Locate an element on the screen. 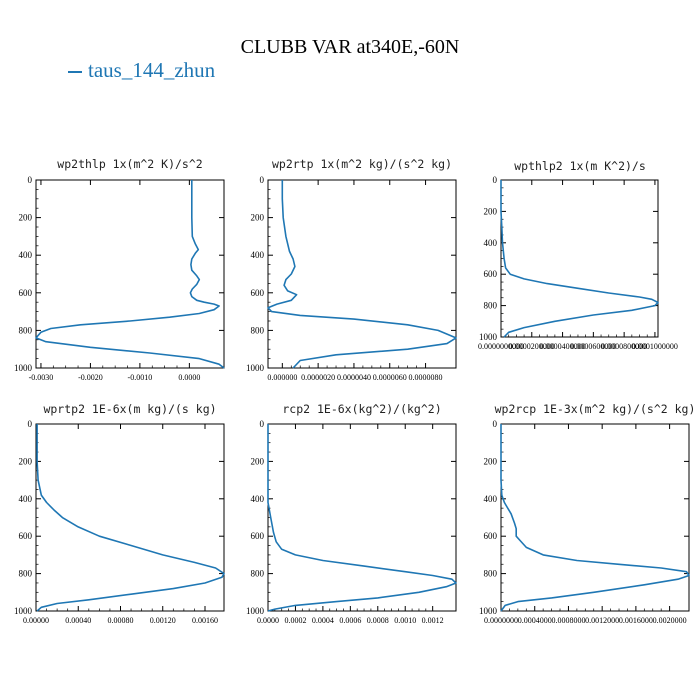 The height and width of the screenshot is (700, 700). x-tick-label: 0.0000040 is located at coordinates (354, 377).